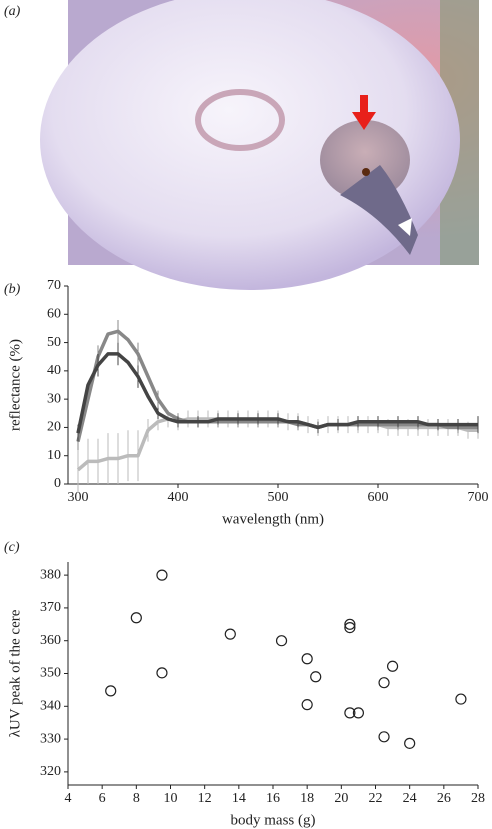 The width and height of the screenshot is (492, 829). Describe the element at coordinates (171, 798) in the screenshot. I see `x-tick-label: 10` at that location.